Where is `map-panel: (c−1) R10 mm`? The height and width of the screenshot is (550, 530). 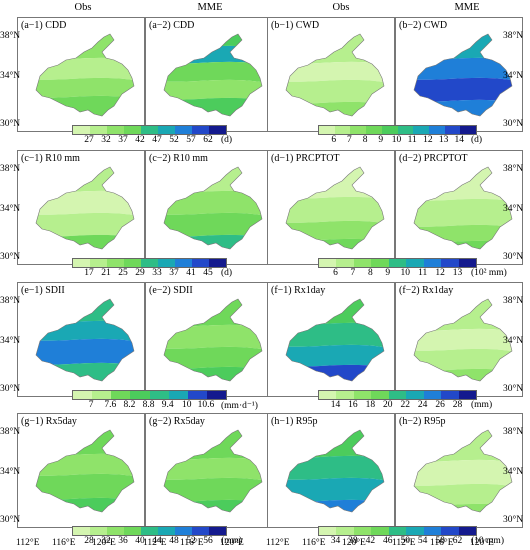 map-panel: (c−1) R10 mm is located at coordinates (81, 207).